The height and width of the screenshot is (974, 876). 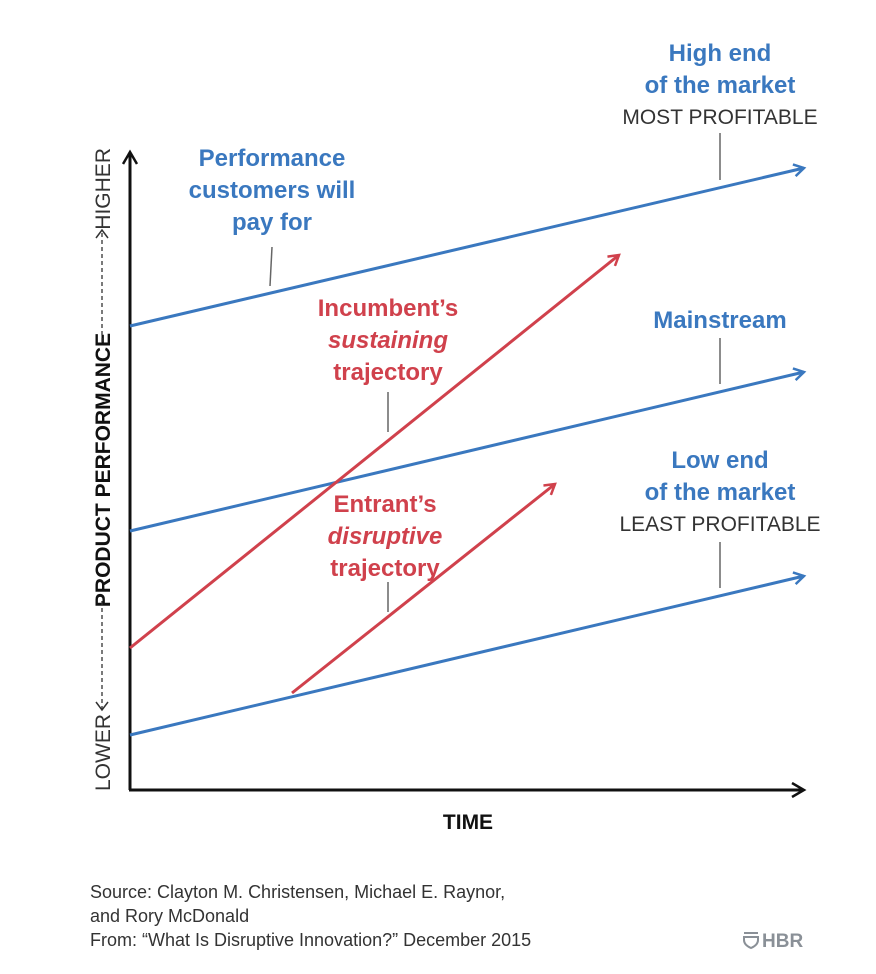 I want to click on y-axis-arrow-low-icon, so click(x=102, y=706).